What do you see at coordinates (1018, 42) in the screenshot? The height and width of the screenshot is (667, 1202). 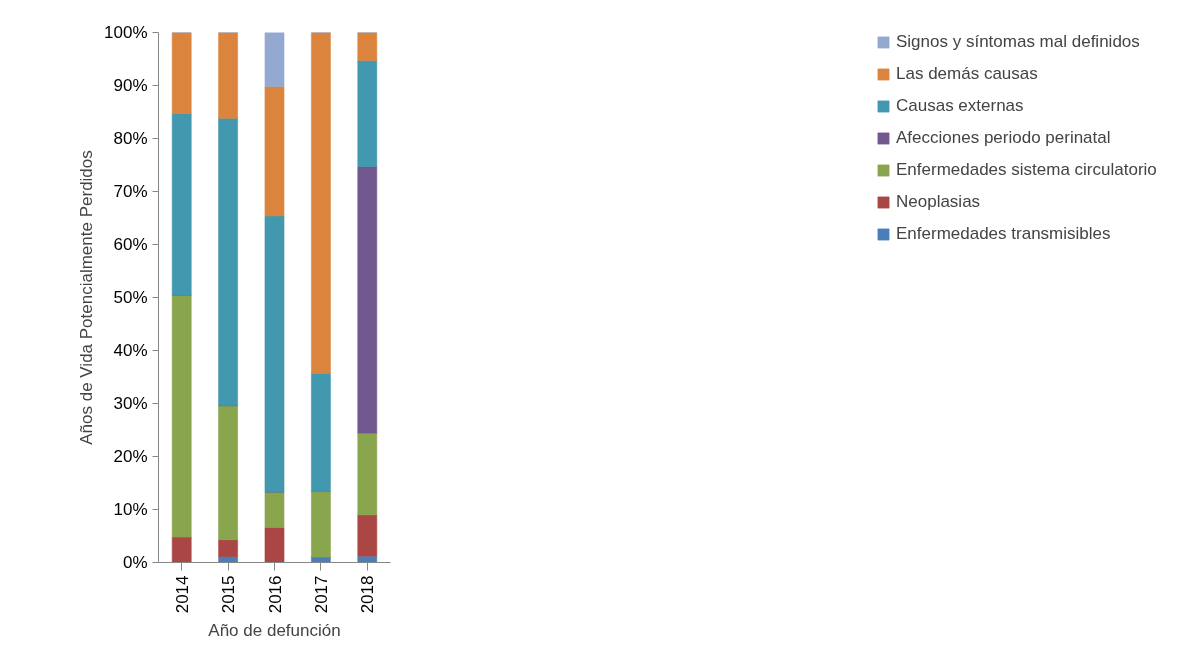 I see `legend-label: Signos y síntomas mal definidos` at bounding box center [1018, 42].